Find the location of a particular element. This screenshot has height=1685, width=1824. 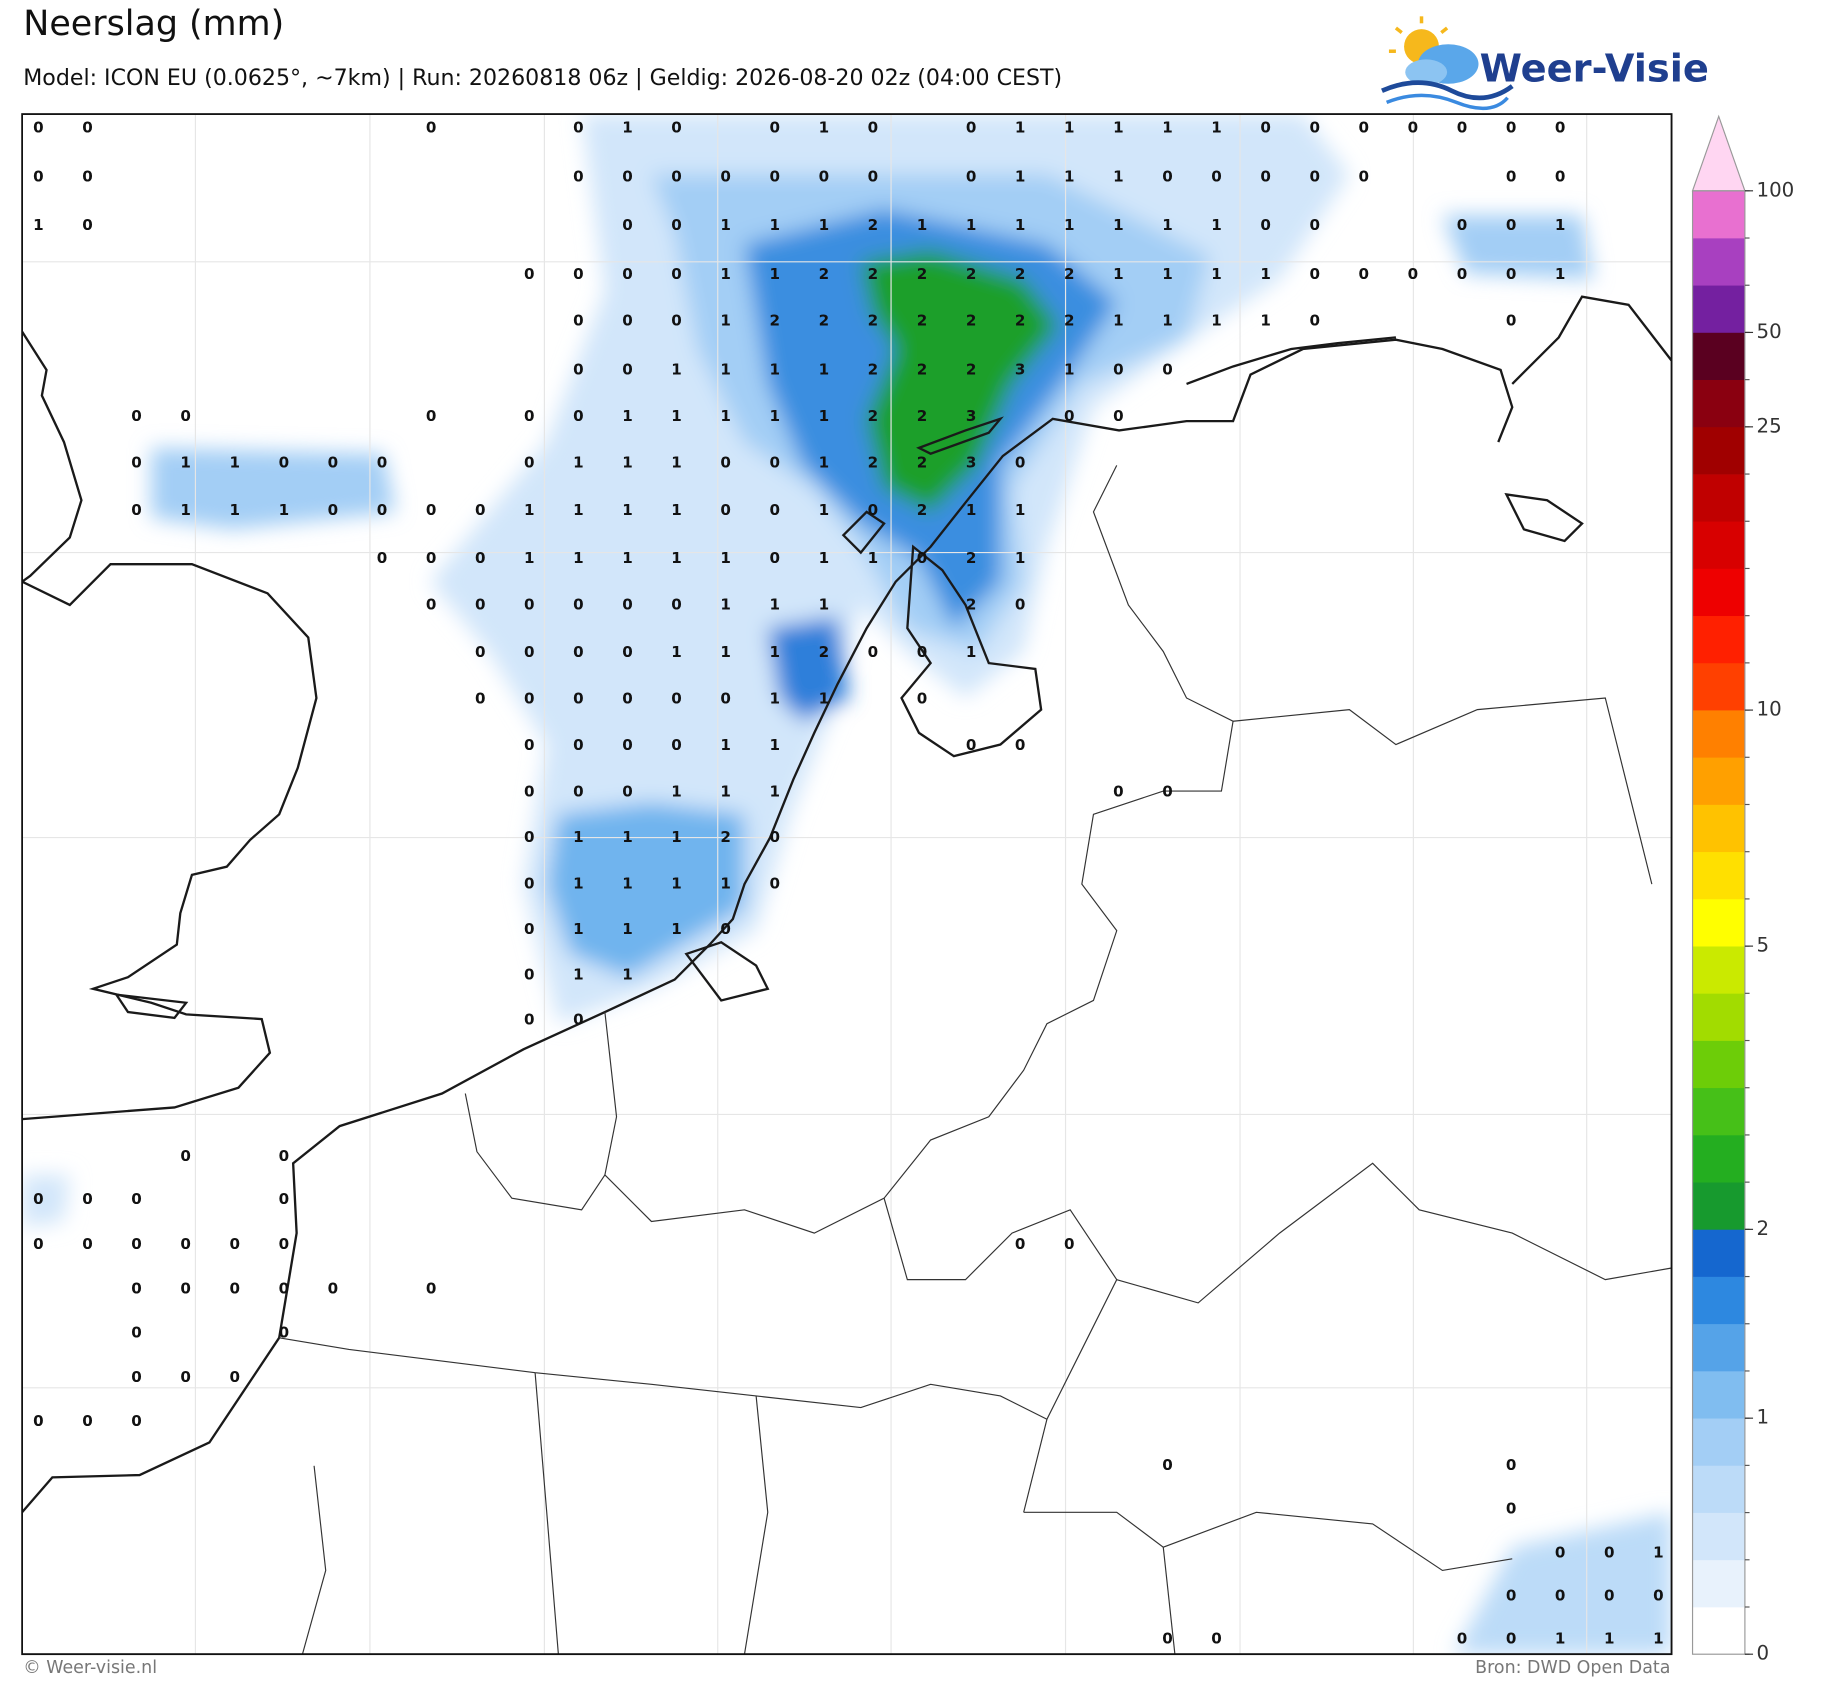

colorbar-tick-label: 10 is located at coordinates (1769, 709).